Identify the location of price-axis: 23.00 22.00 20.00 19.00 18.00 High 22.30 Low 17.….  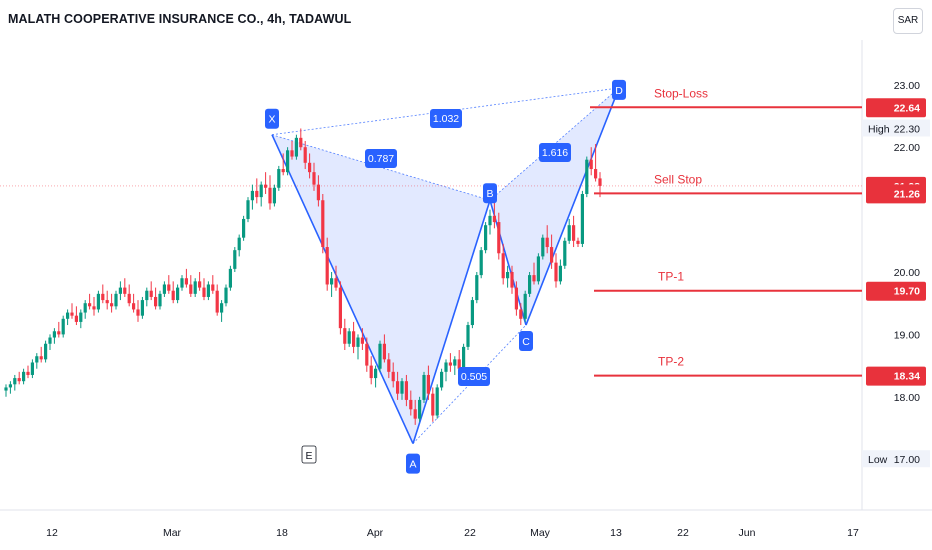
(896, 274).